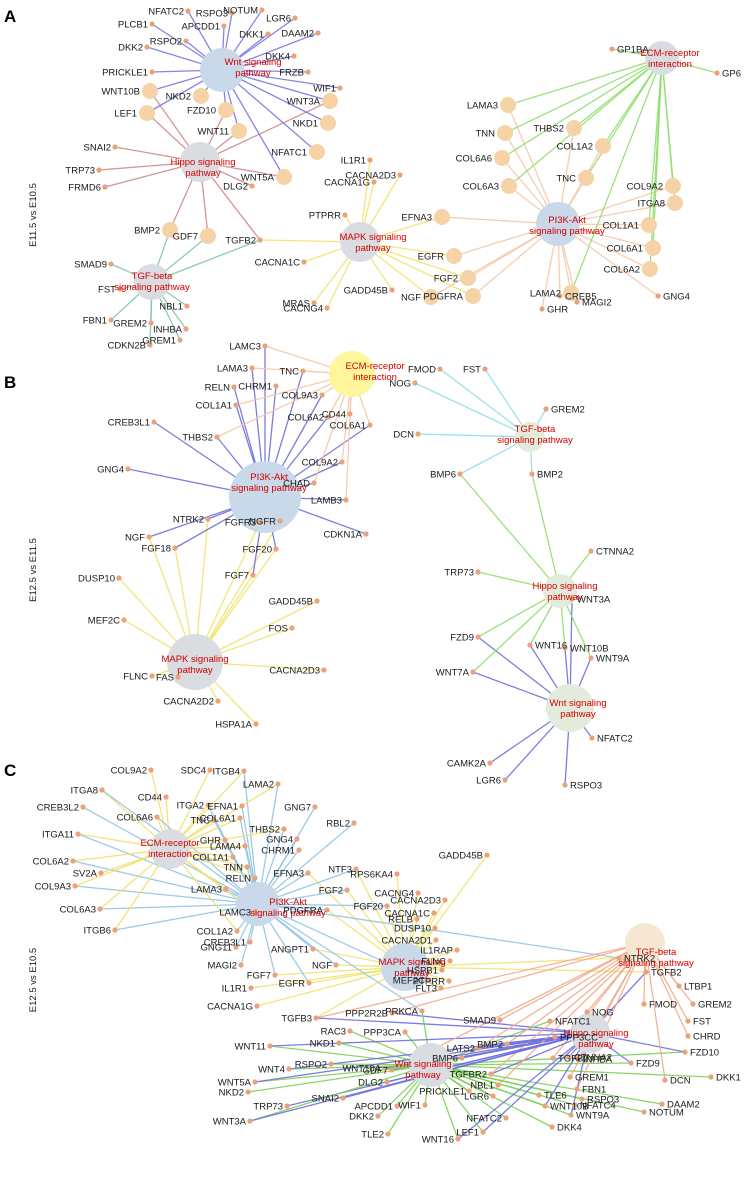 The image size is (756, 1203). I want to click on gene-label: CACNA1G, so click(347, 183).